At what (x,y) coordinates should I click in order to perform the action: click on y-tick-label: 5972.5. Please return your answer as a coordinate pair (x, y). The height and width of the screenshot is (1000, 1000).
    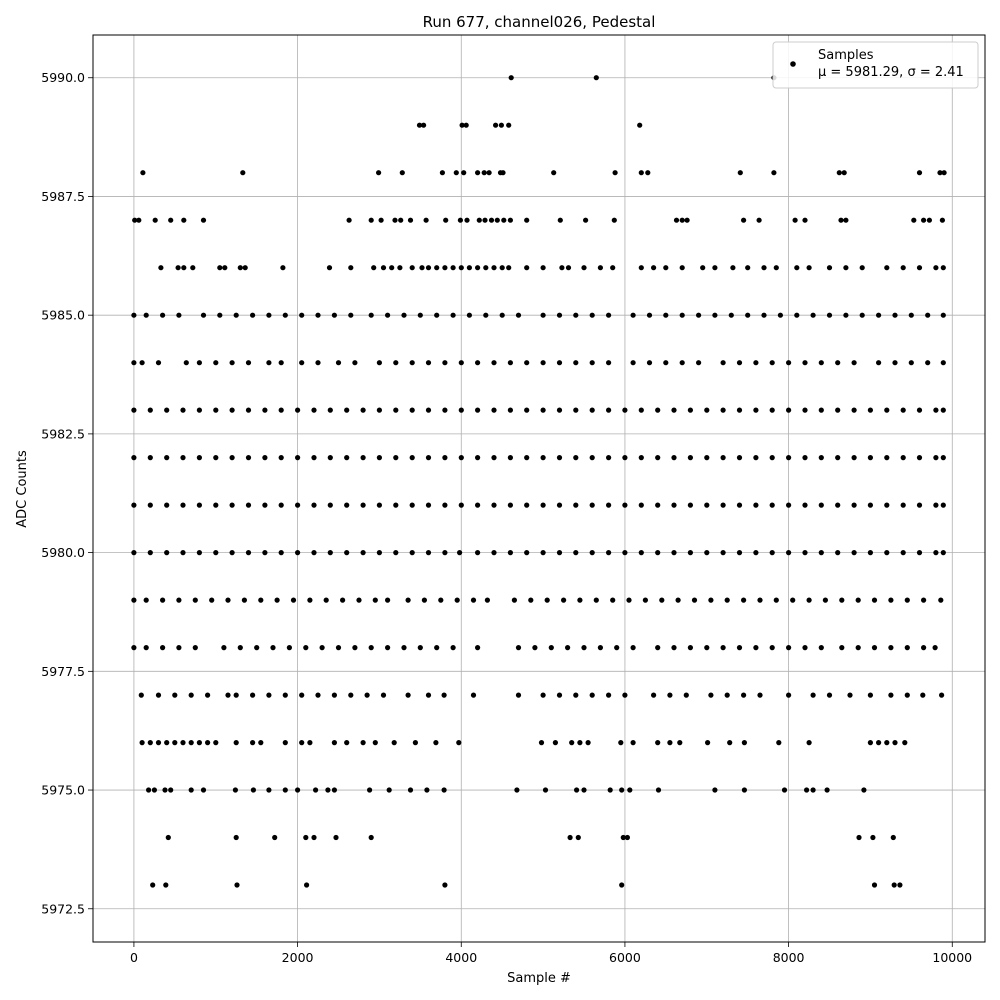
    Looking at the image, I should click on (63, 908).